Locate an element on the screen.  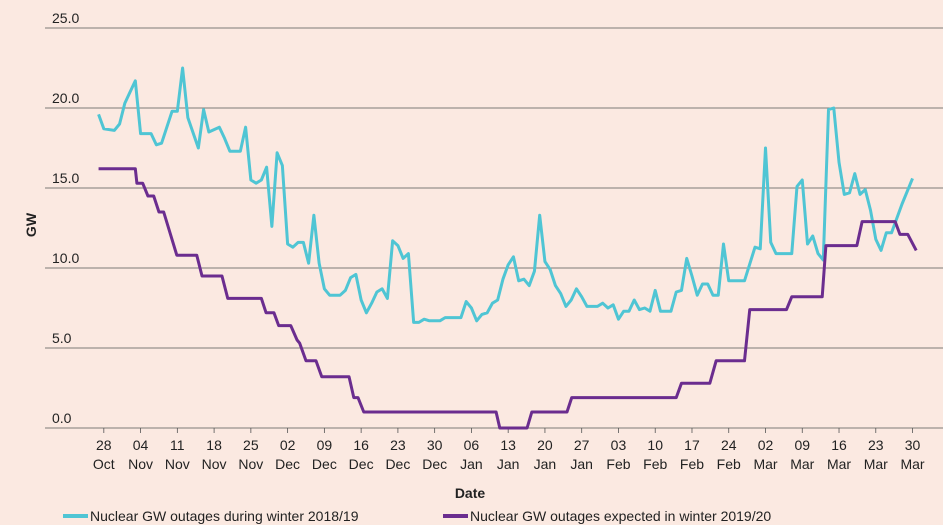
x-tick-label: 11 Nov is located at coordinates (177, 454).